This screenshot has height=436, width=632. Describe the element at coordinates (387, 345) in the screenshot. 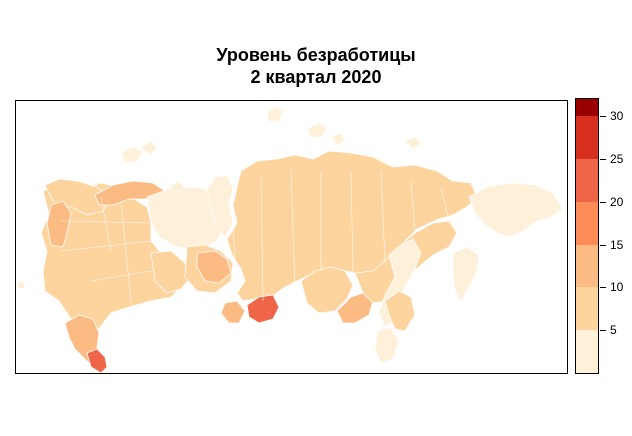

I see `region-primorye` at that location.